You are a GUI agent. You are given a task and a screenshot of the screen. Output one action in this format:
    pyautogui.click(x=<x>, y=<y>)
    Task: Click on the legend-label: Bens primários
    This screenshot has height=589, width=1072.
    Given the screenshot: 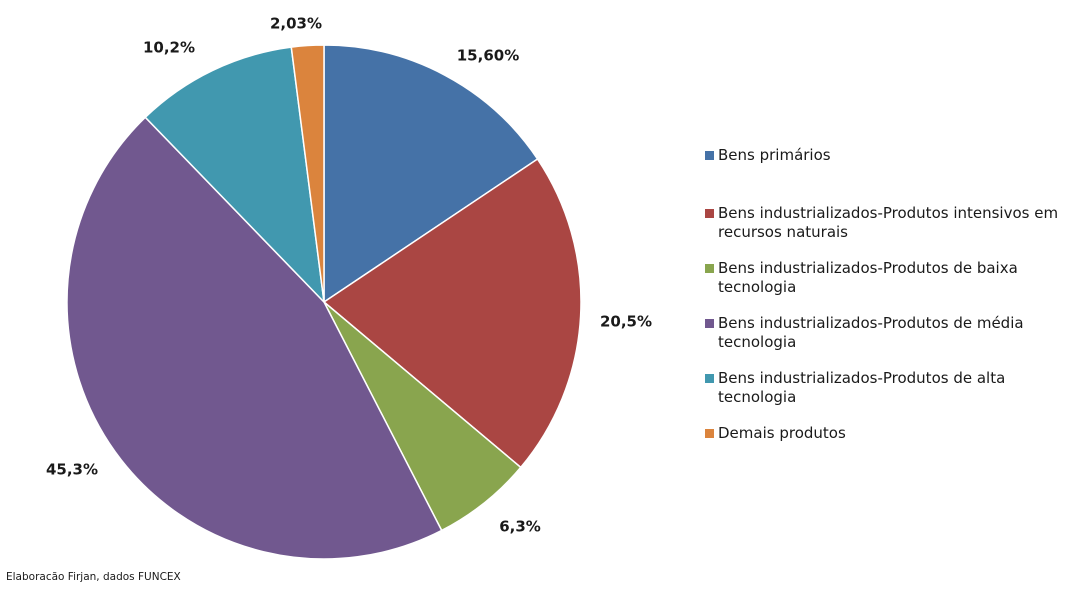 What is the action you would take?
    pyautogui.click(x=774, y=155)
    